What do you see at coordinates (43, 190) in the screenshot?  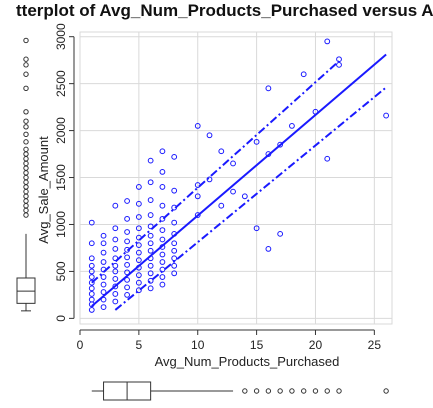 I see `y-axis-label: Avg_Sale_Amount` at bounding box center [43, 190].